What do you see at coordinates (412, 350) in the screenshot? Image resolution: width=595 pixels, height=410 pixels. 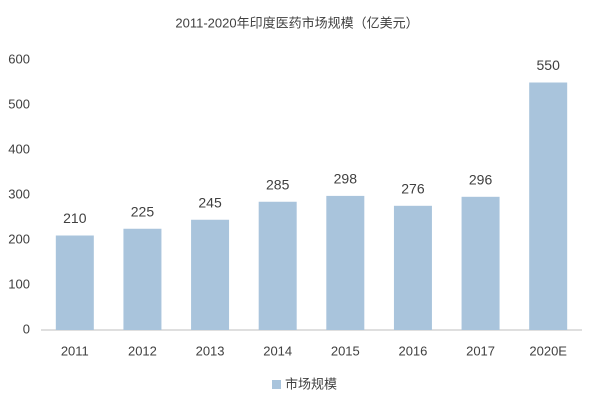 I see `x-tick-label: 2016` at bounding box center [412, 350].